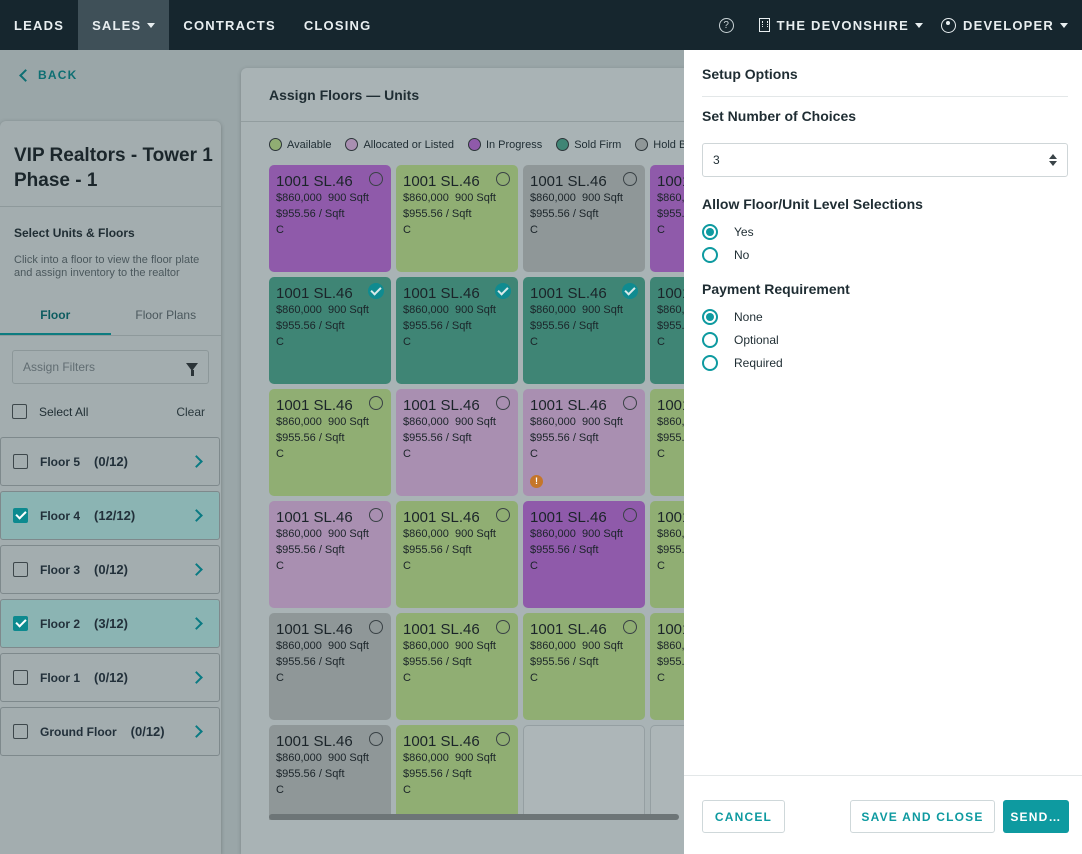  Describe the element at coordinates (110, 623) in the screenshot. I see `floor-row: Floor 2 (3/12)` at that location.